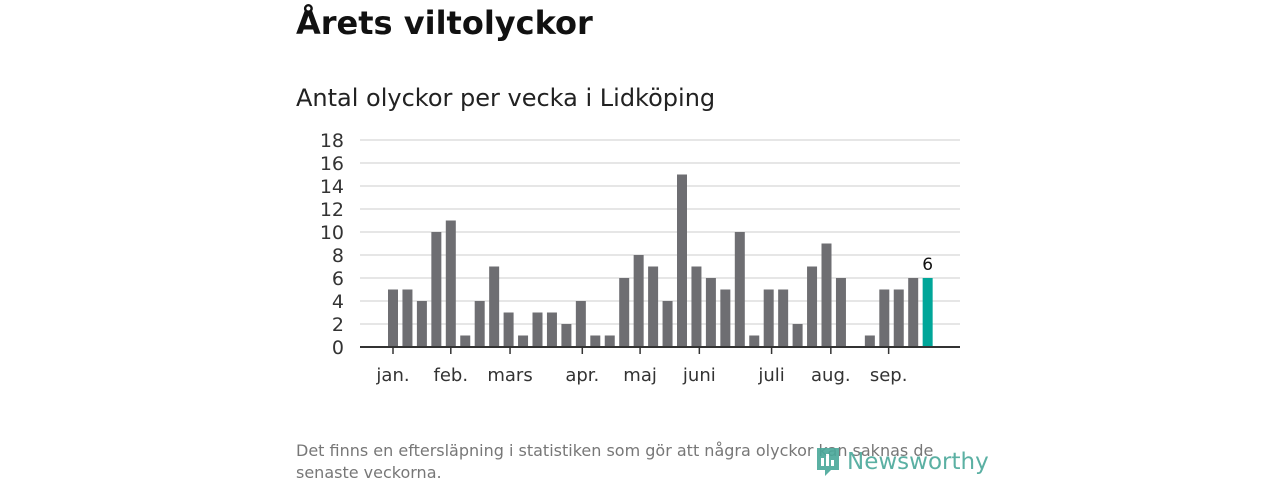 The height and width of the screenshot is (484, 1280). I want to click on x-tick-label: sep., so click(889, 375).